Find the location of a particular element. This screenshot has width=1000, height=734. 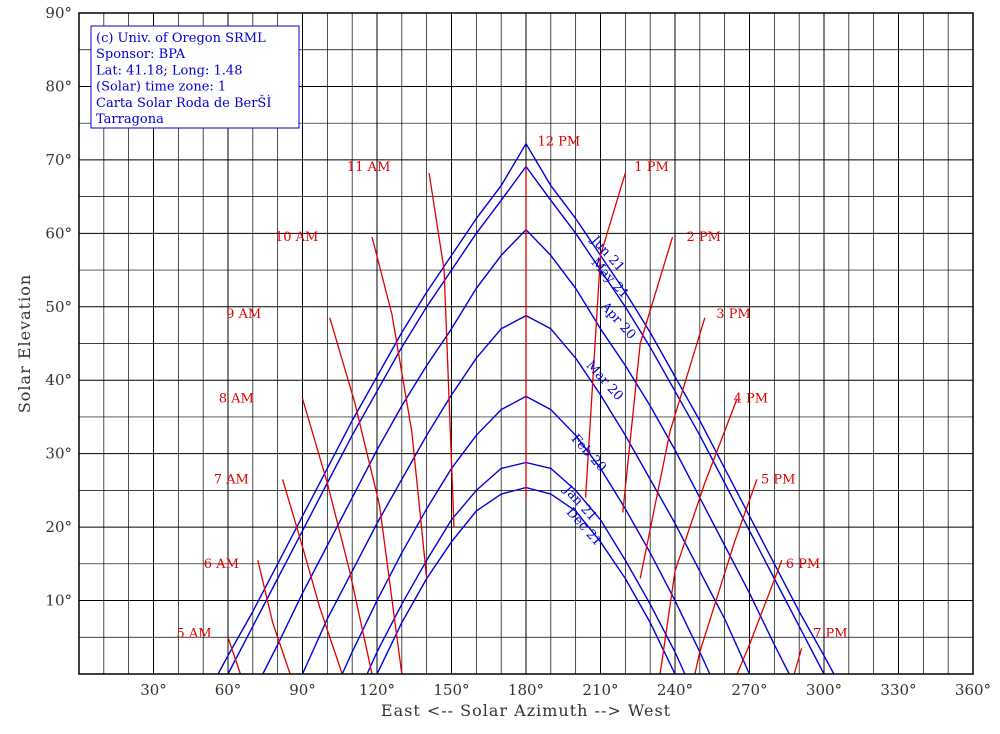

hour-curve-label: 7 AM is located at coordinates (231, 479).